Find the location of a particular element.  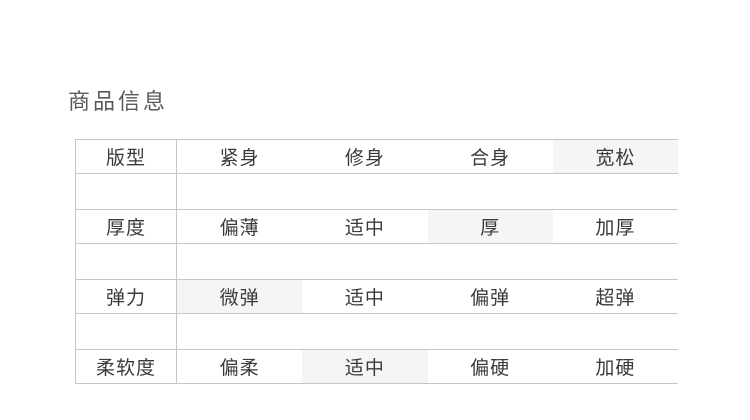

spec-row: 版型 紧身 修身 合身 宽松 is located at coordinates (377, 156).